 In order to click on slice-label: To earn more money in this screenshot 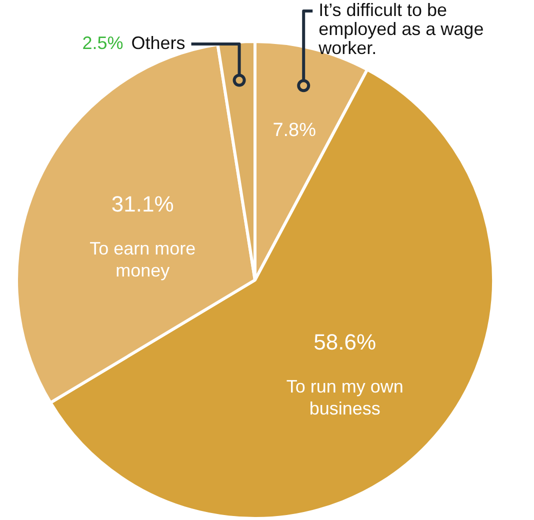, I will do `click(143, 259)`.